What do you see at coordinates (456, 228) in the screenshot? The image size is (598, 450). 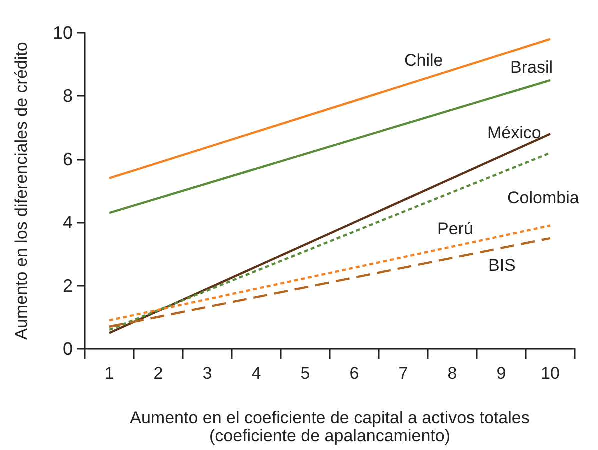 I see `series-label: Perú` at bounding box center [456, 228].